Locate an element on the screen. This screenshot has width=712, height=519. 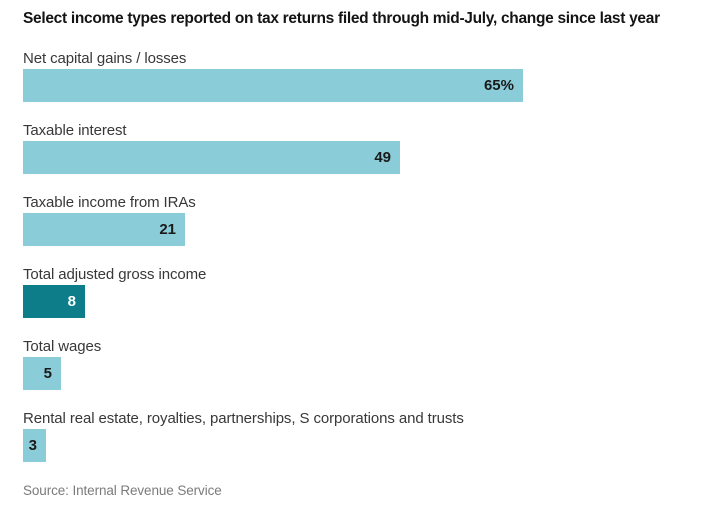
bar-group-taxable-income-iras: Taxable income from IRAs 21 is located at coordinates (356, 220).